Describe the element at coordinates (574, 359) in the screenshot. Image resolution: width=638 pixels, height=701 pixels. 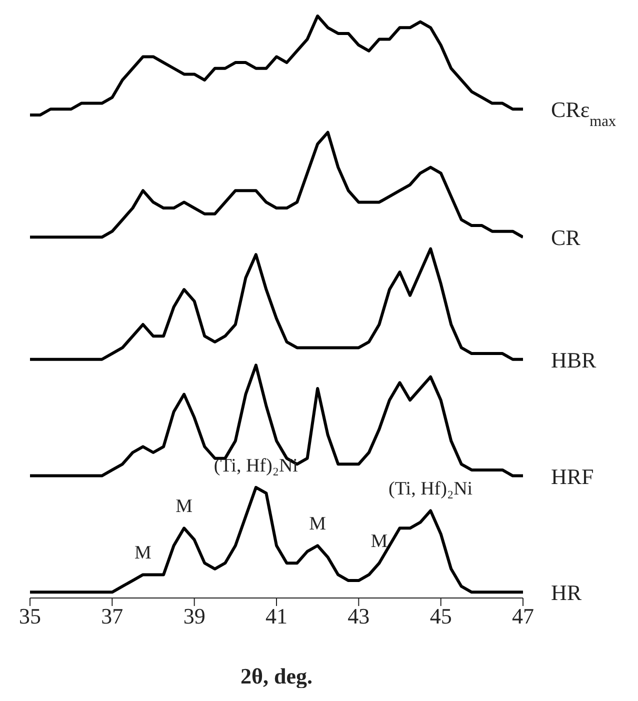
I see `series-label: HBR` at that location.